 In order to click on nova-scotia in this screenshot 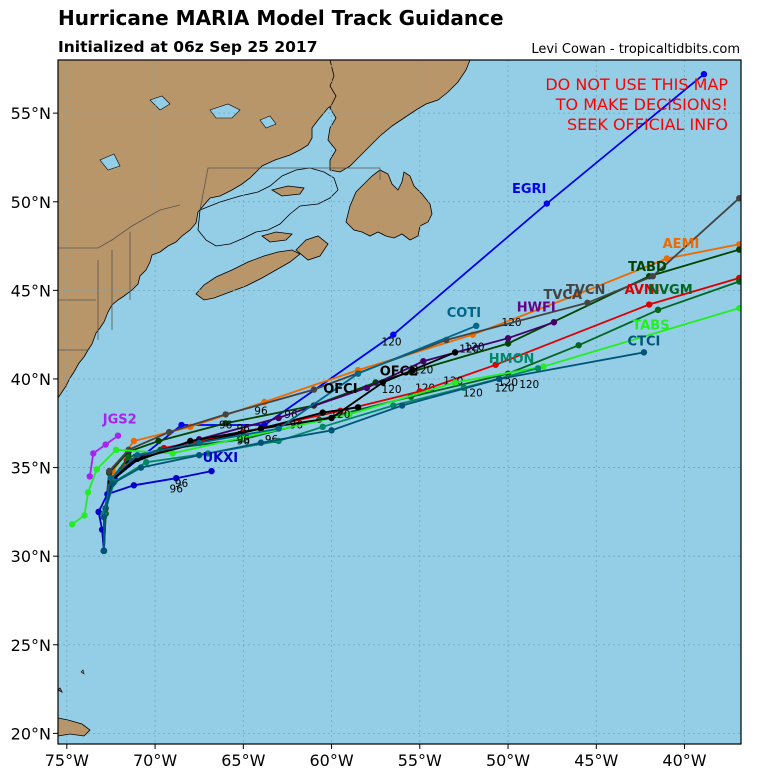, I will do `click(248, 275)`.